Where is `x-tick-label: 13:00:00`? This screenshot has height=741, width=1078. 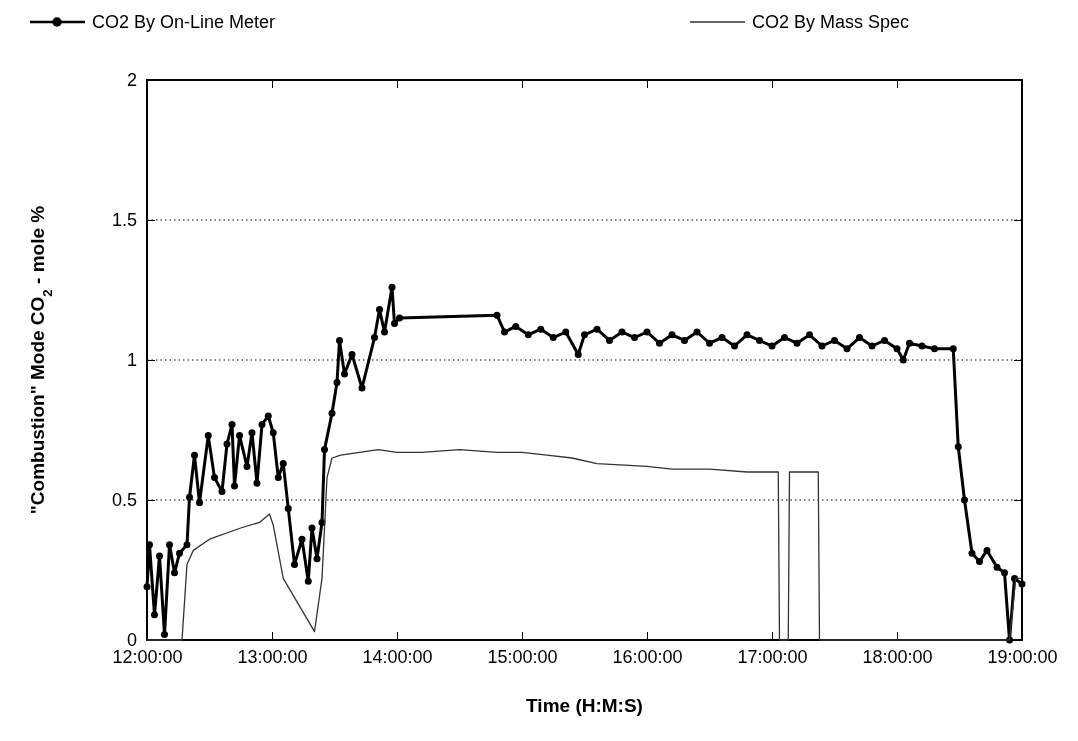 x-tick-label: 13:00:00 is located at coordinates (272, 656).